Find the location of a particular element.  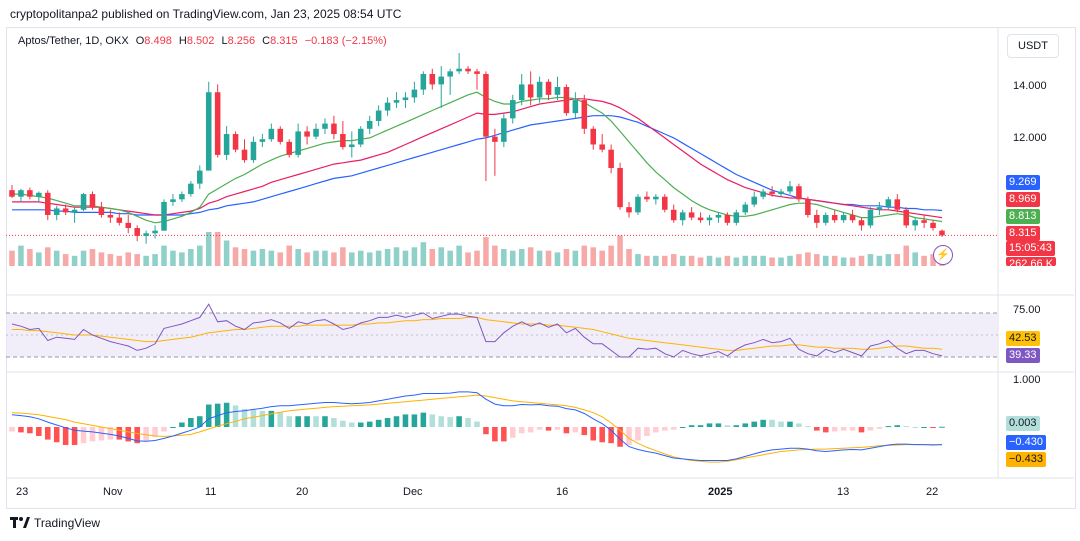

x-label: Dec is located at coordinates (413, 492).